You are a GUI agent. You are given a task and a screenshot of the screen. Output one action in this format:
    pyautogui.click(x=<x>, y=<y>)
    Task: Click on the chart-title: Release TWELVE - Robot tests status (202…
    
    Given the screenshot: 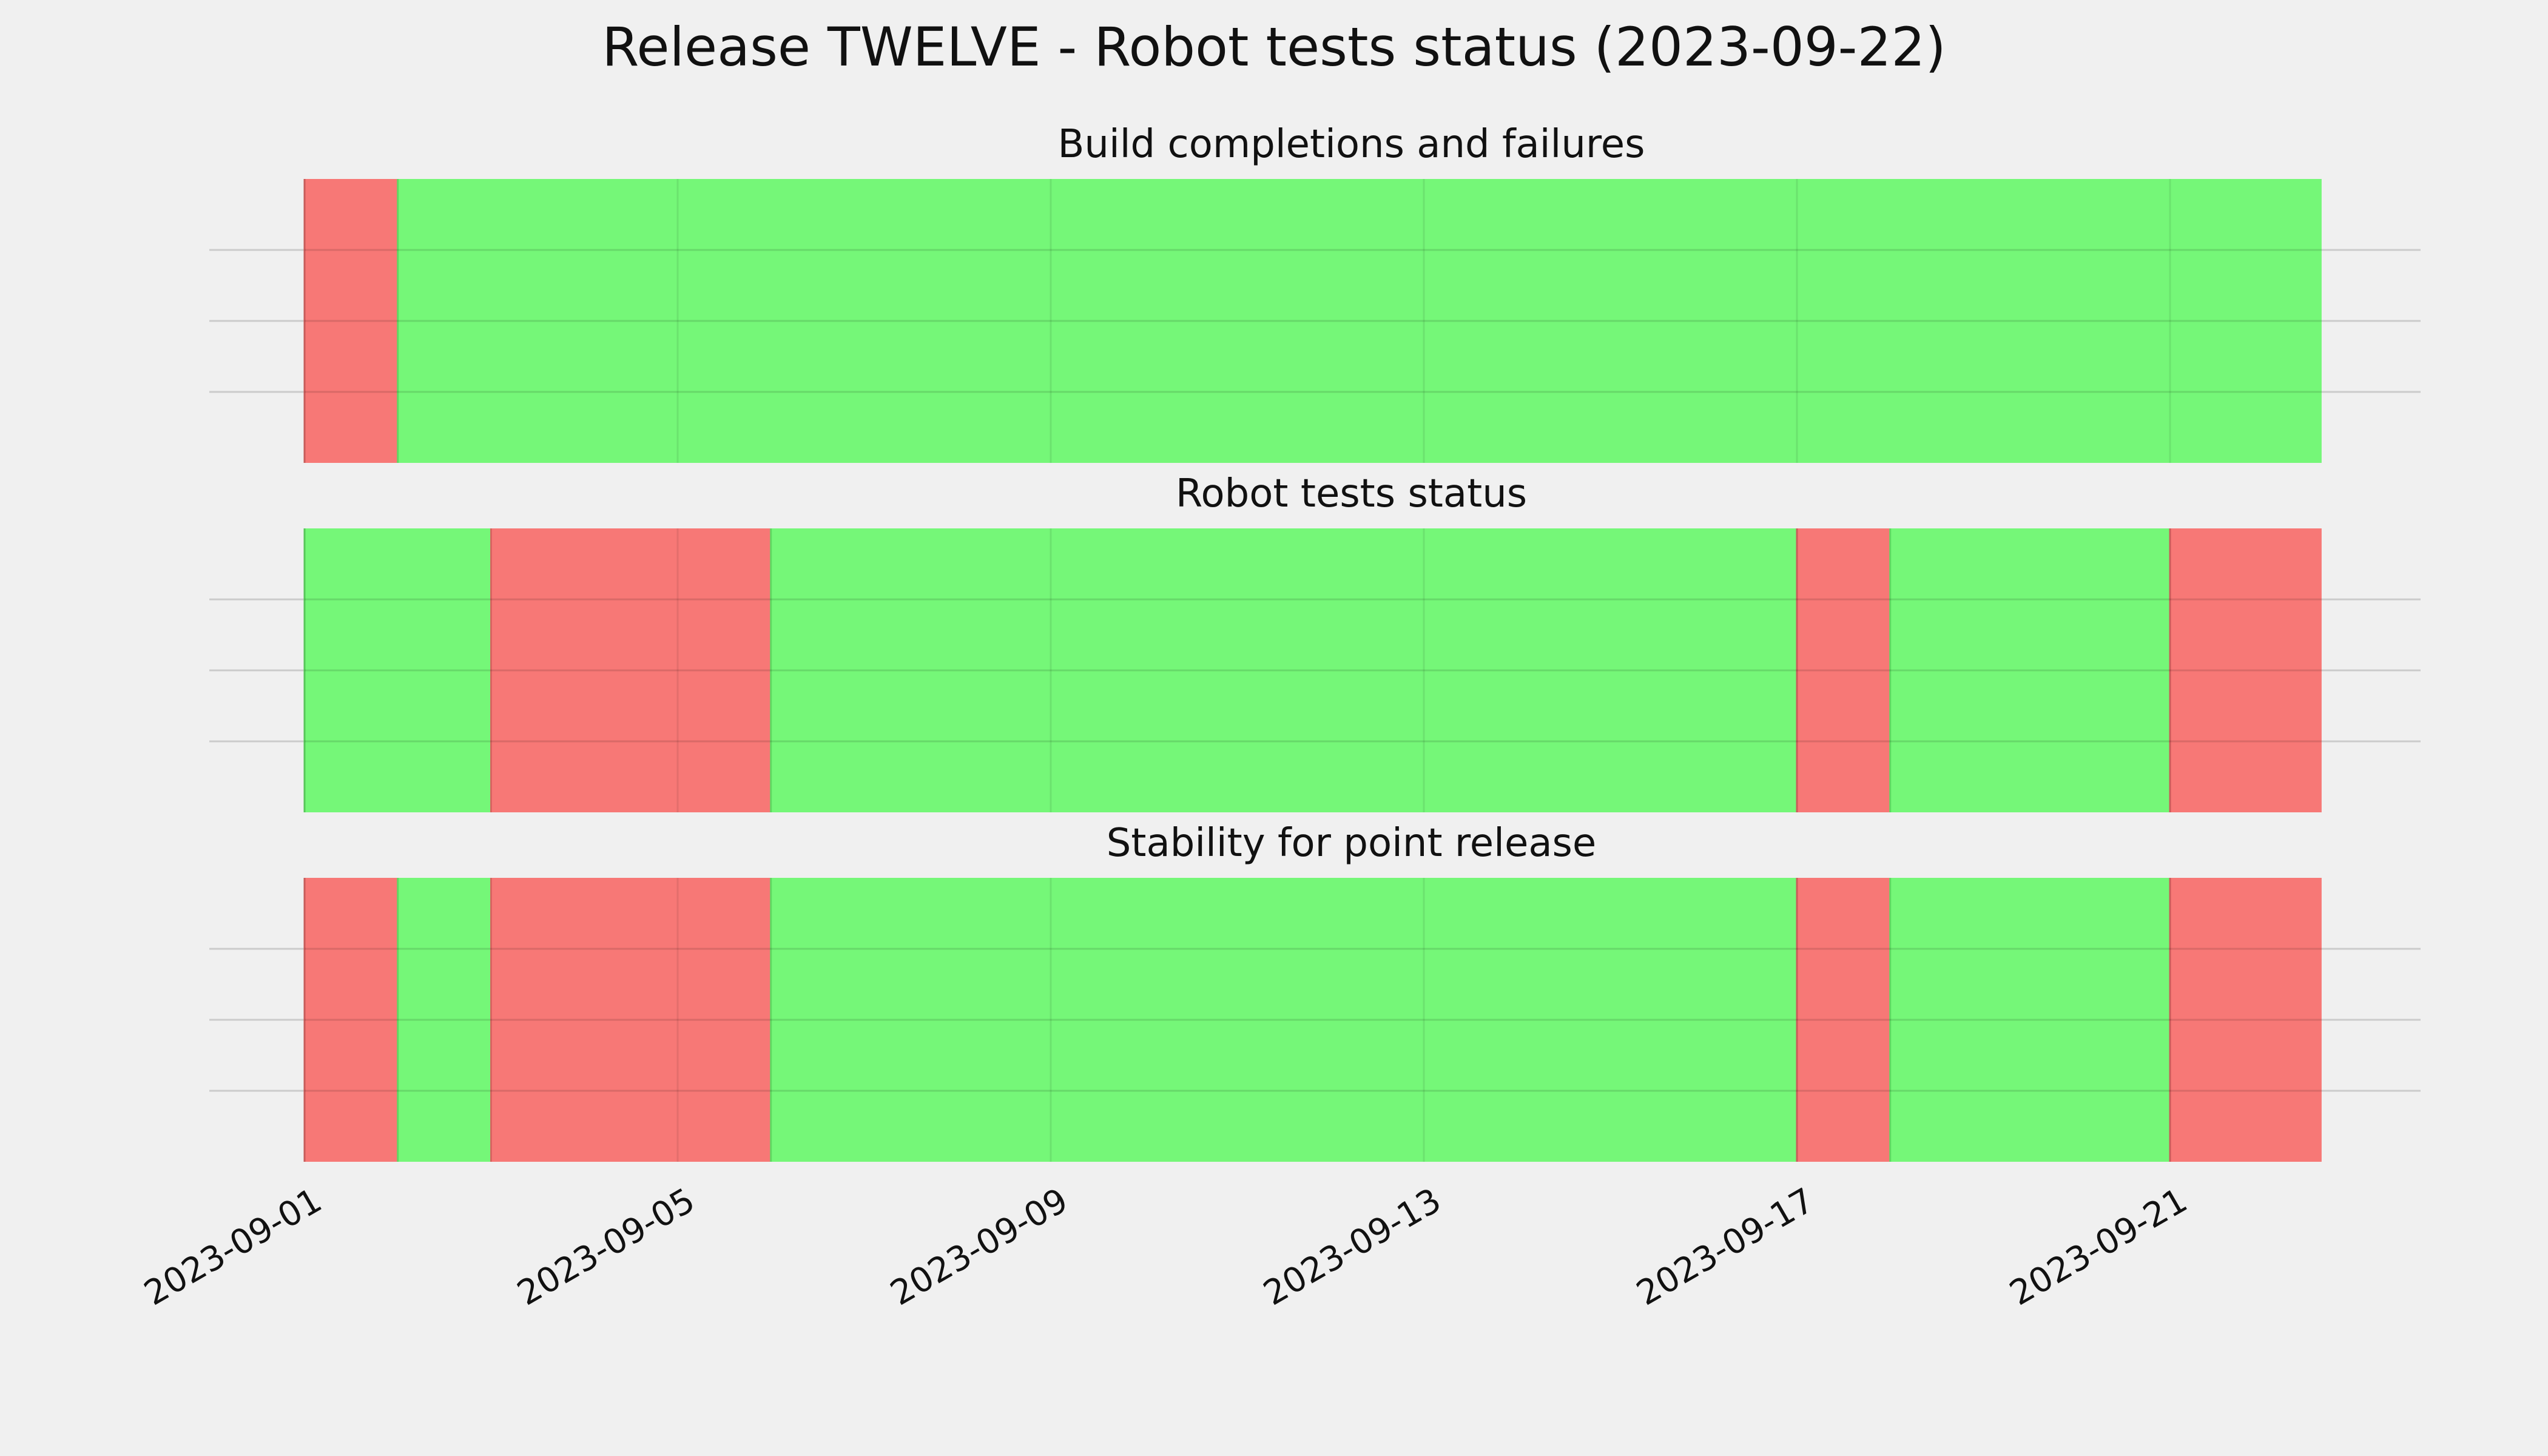 What is the action you would take?
    pyautogui.click(x=1274, y=47)
    